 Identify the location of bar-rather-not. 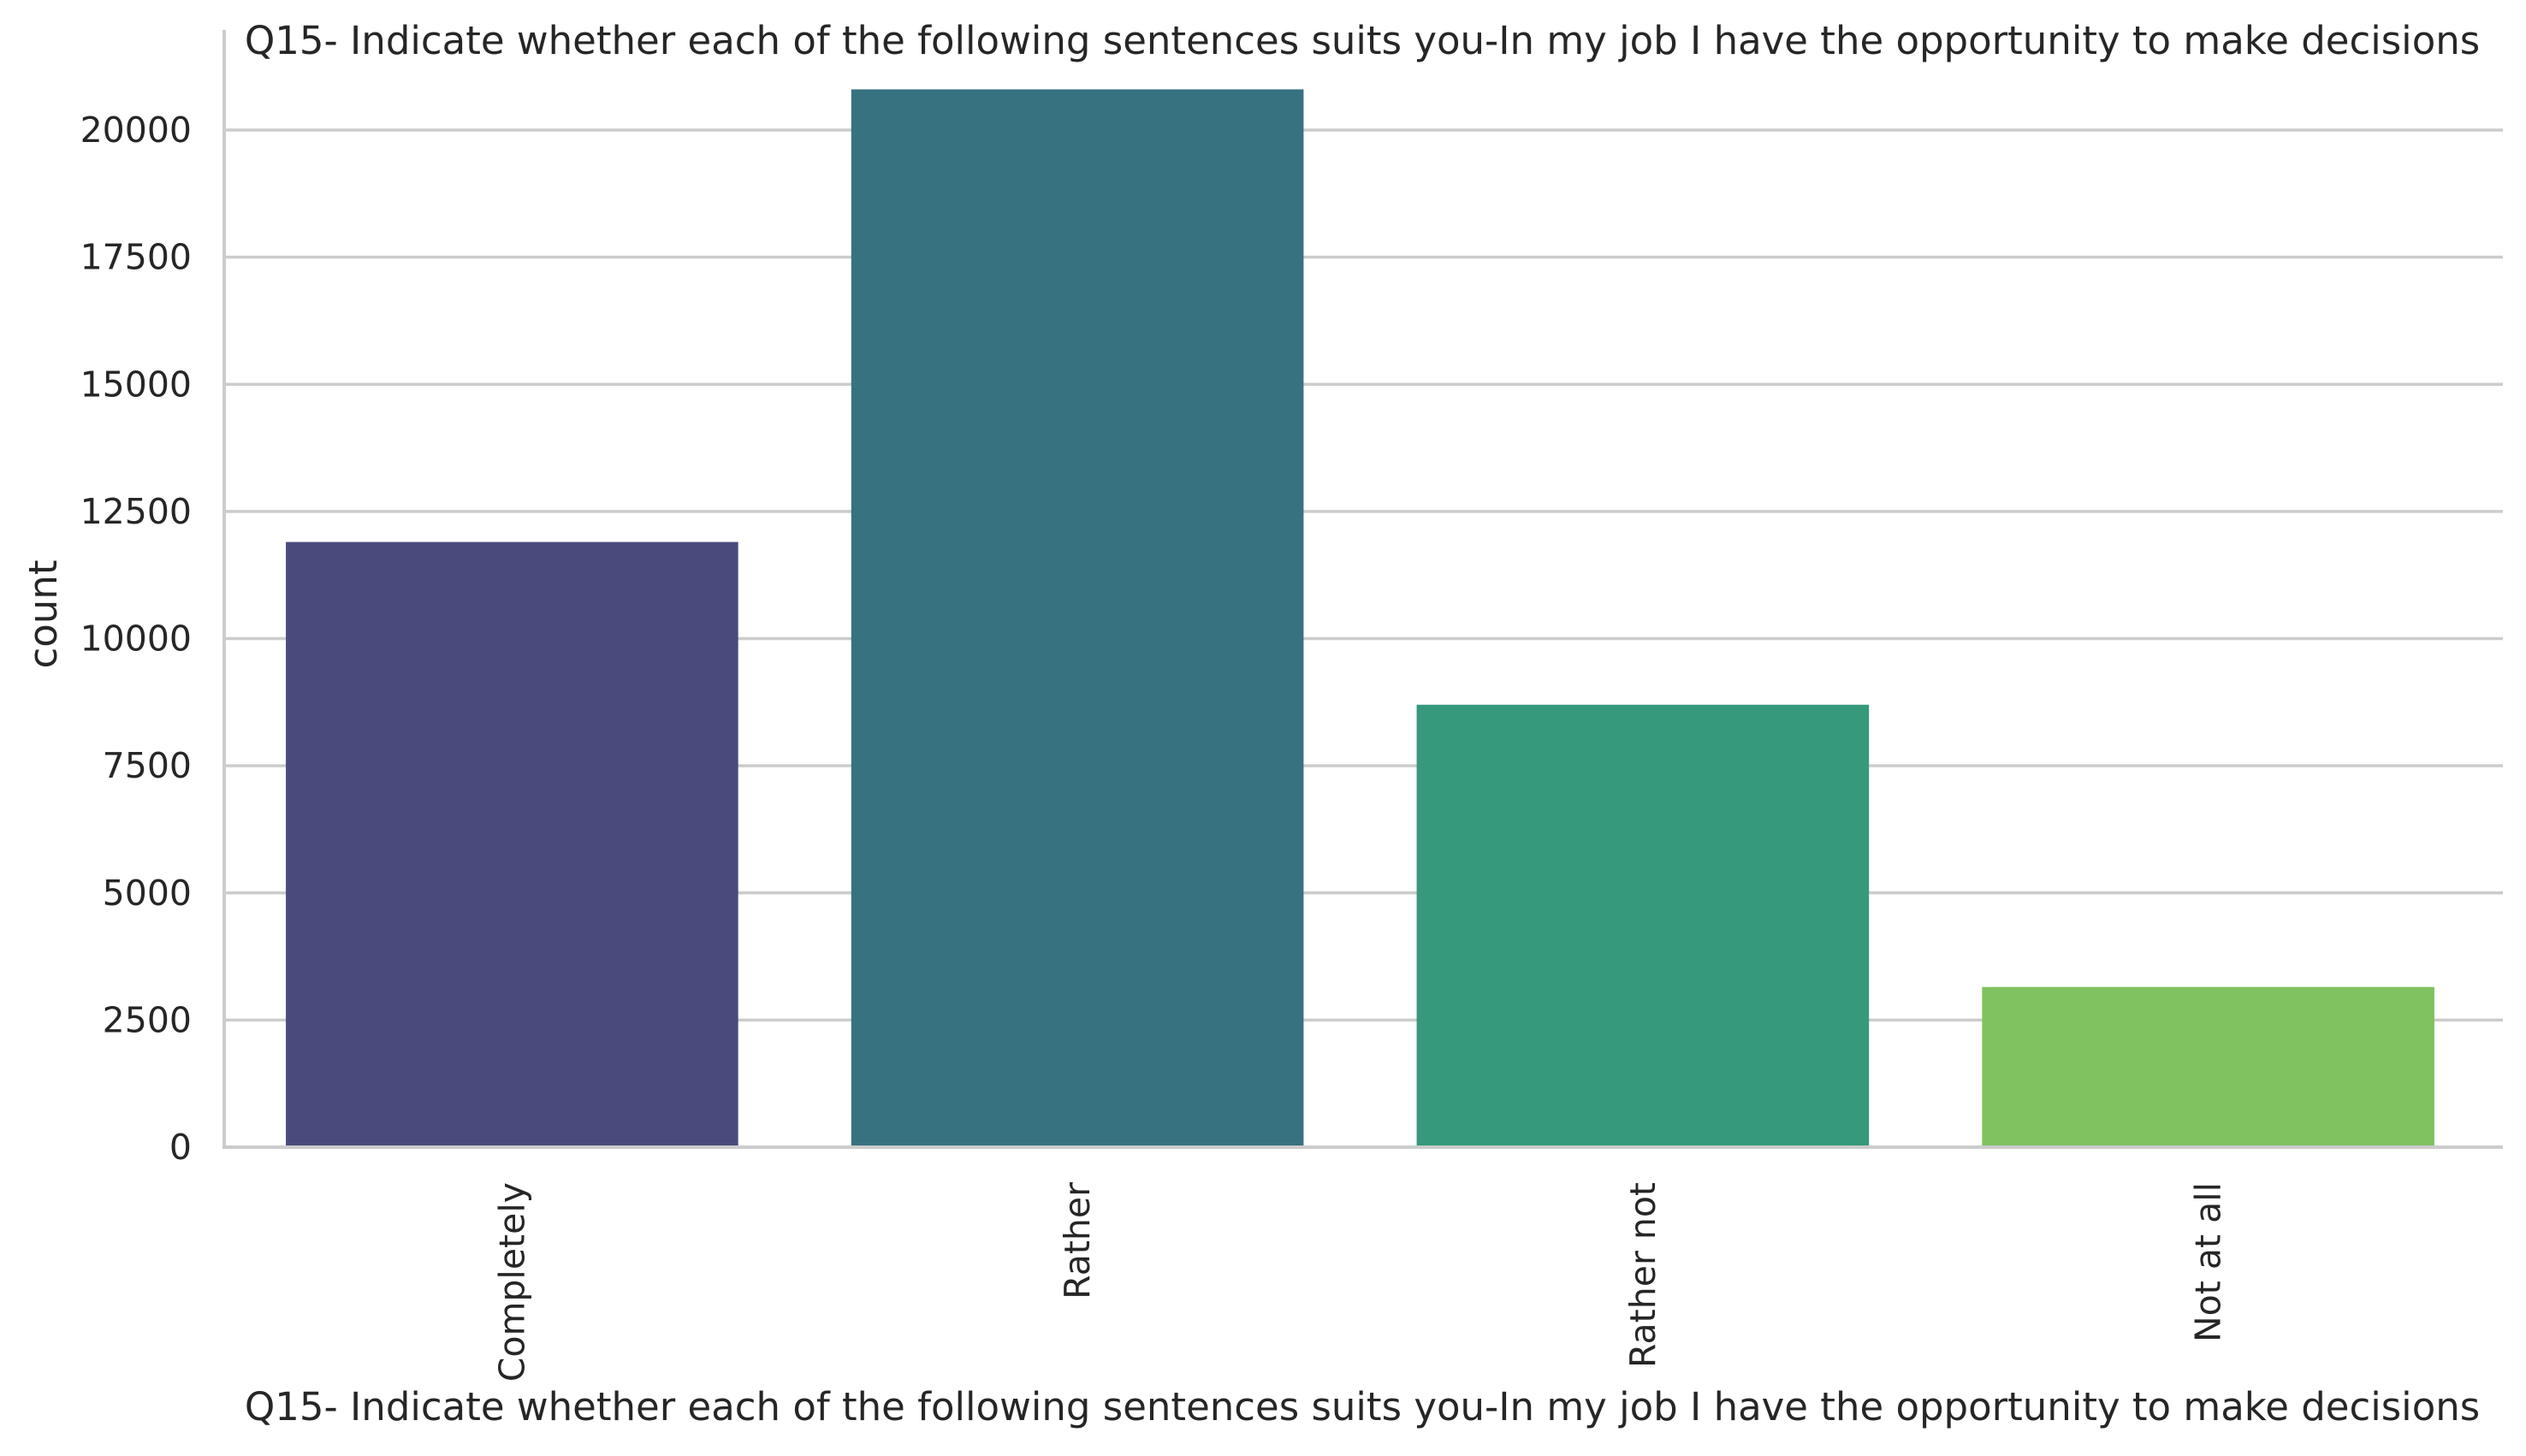
(1643, 925).